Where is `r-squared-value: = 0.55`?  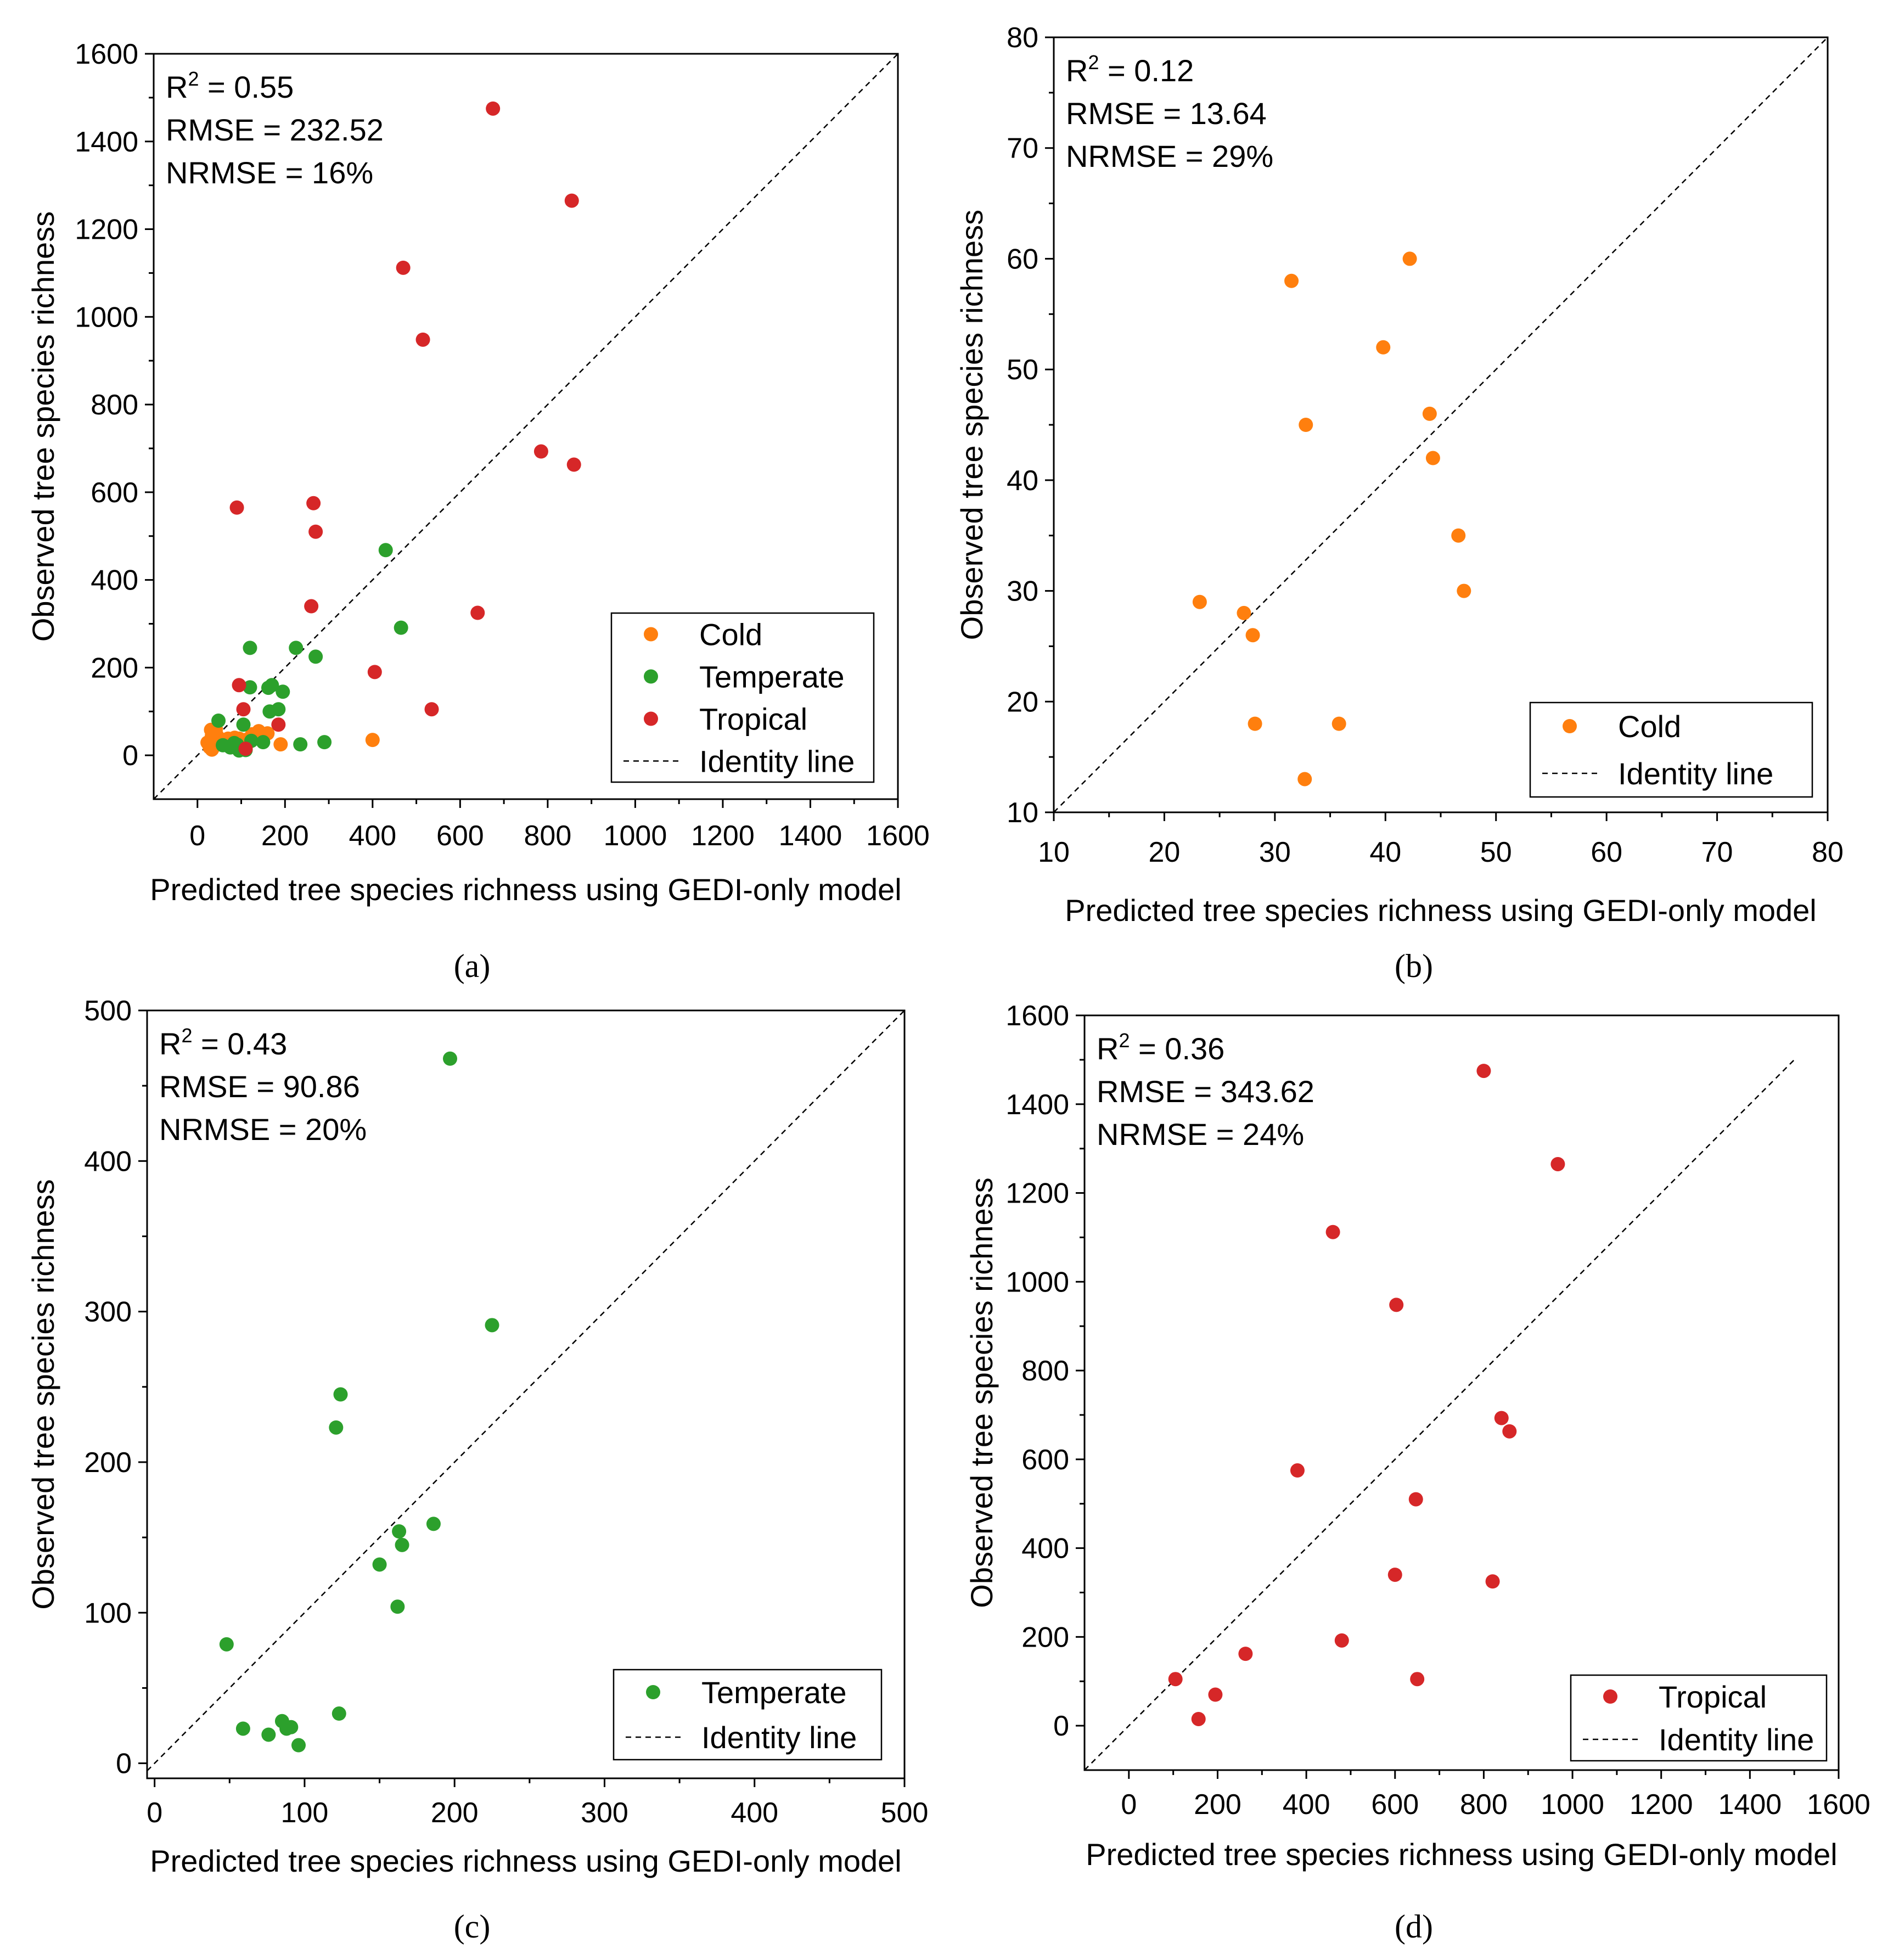
r-squared-value: = 0.55 is located at coordinates (246, 87).